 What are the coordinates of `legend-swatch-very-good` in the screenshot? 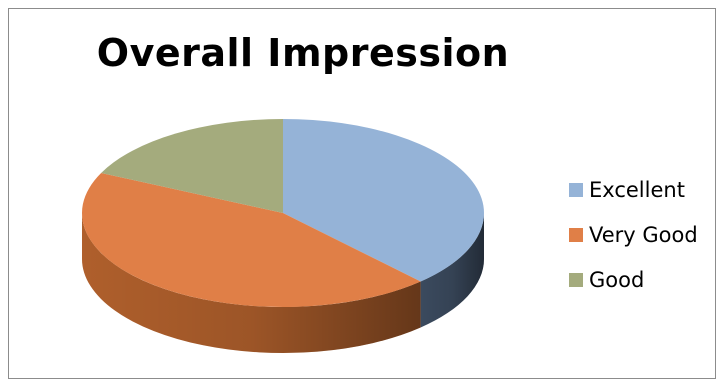 It's located at (576, 235).